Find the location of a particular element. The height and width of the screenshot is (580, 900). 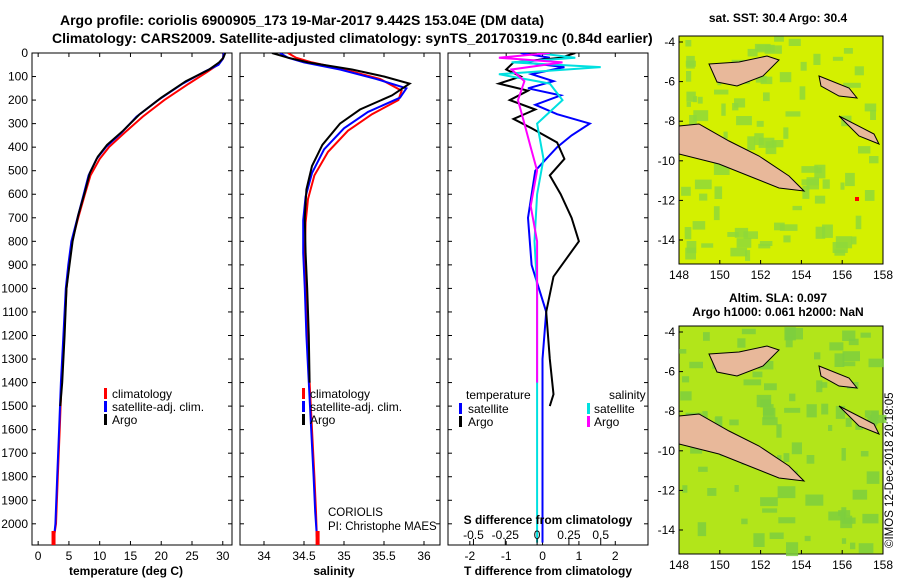

y-tick-label: 1600 is located at coordinates (14, 430).